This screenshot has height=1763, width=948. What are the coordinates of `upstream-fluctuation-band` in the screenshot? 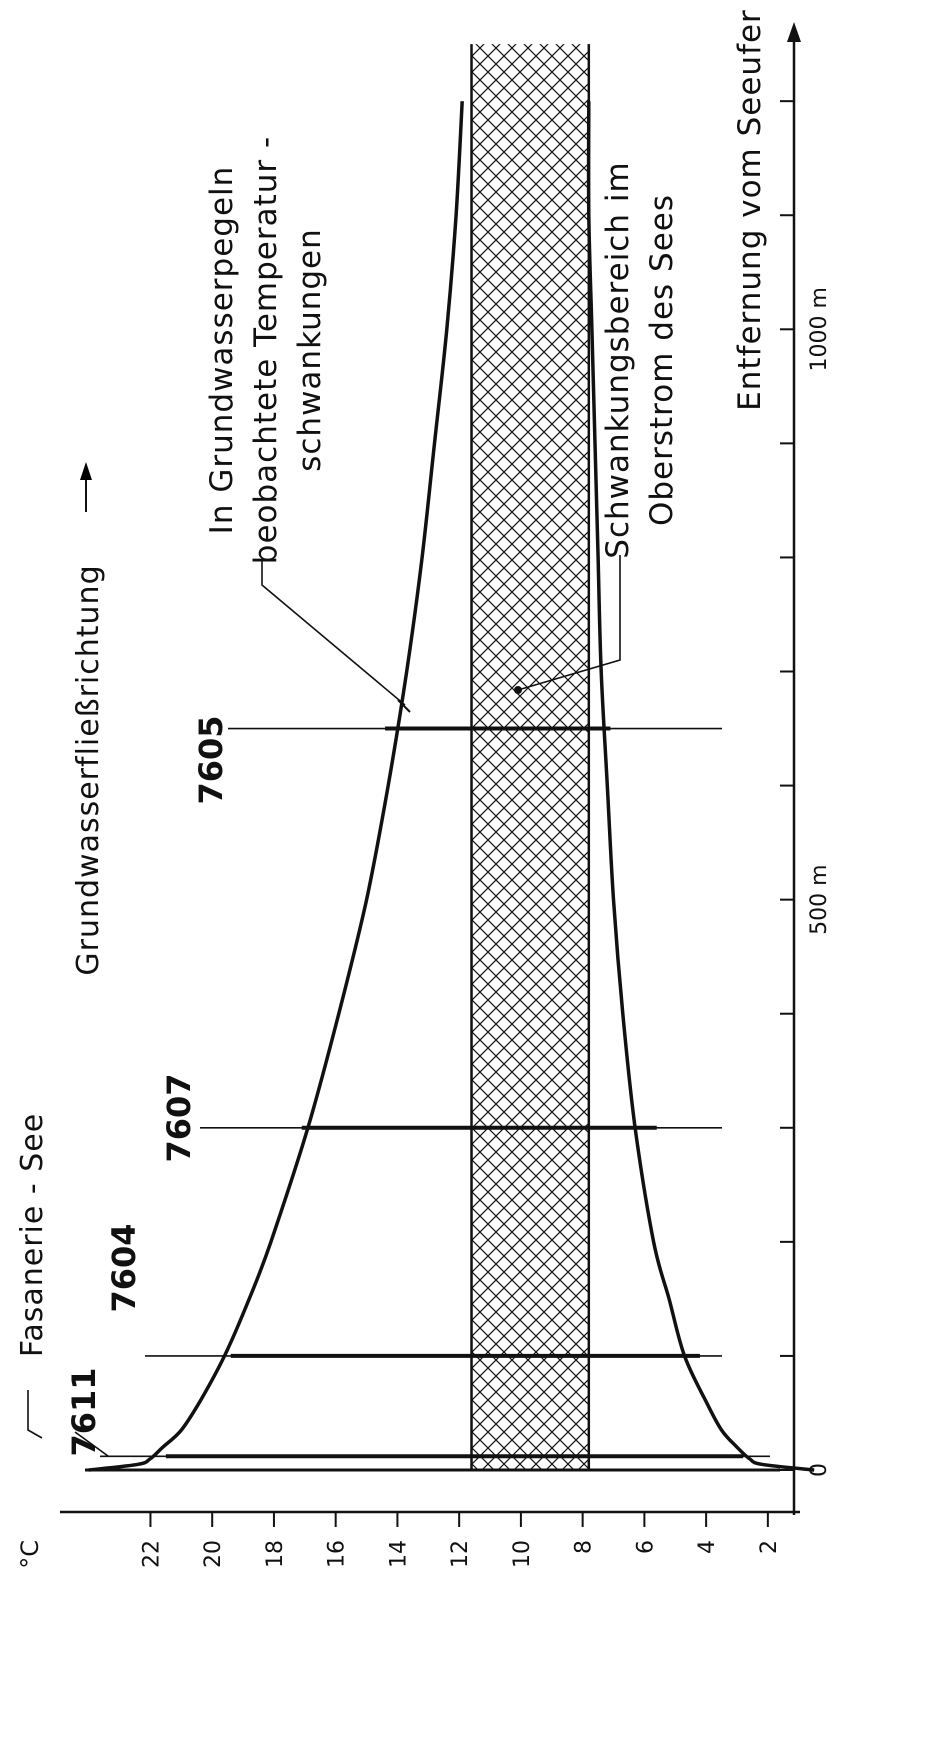 It's located at (530, 757).